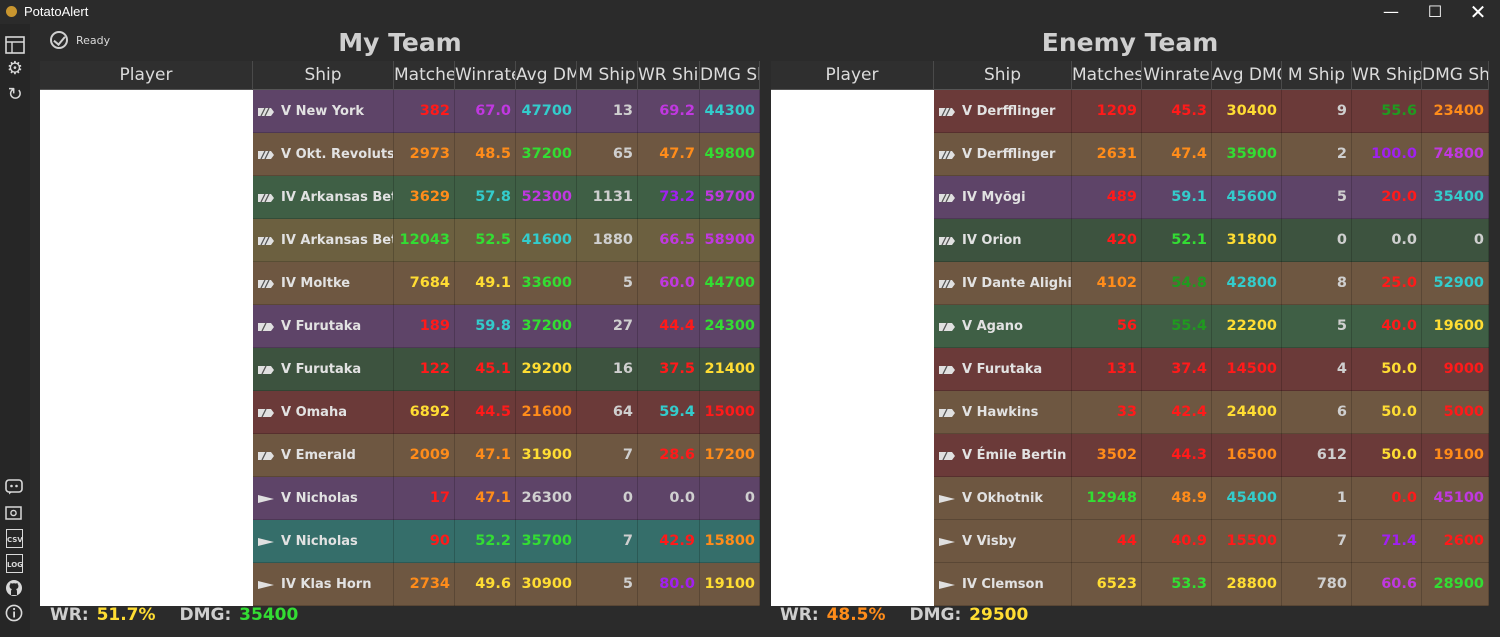 This screenshot has width=1500, height=637. Describe the element at coordinates (485, 75) in the screenshot. I see `my-team-header-winrate: Winrate` at that location.